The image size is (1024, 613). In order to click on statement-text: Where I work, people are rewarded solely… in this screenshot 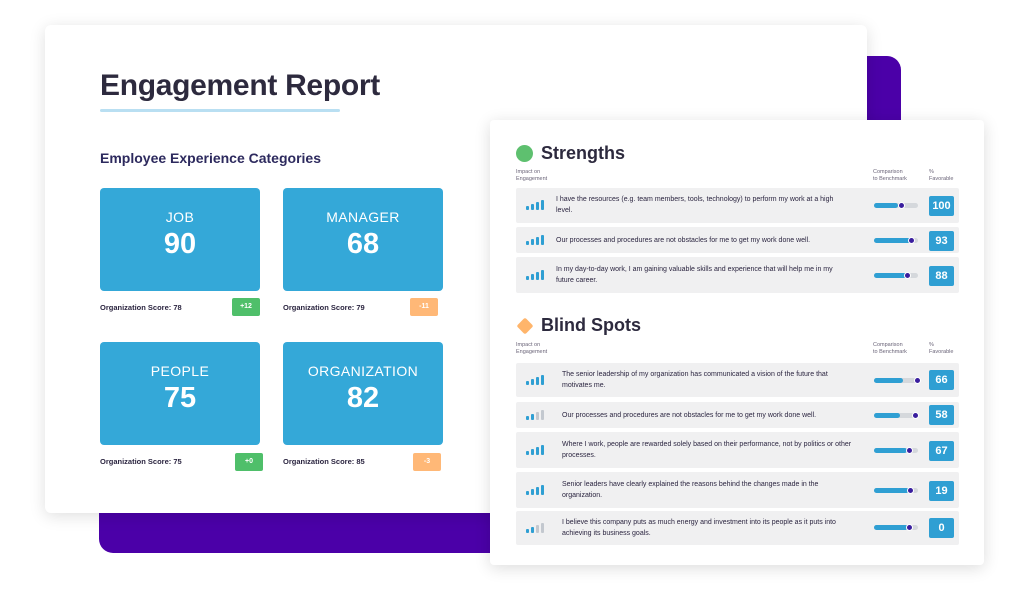, I will do `click(707, 450)`.